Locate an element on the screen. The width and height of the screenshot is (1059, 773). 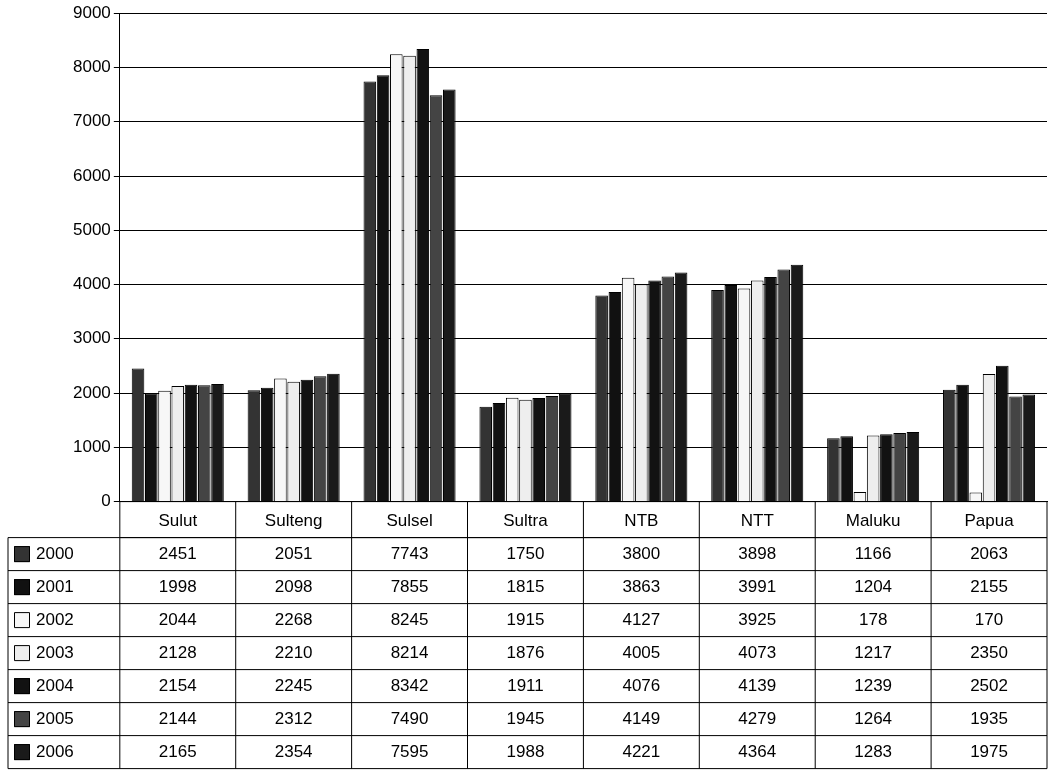
data-label: 2354 is located at coordinates (293, 751).